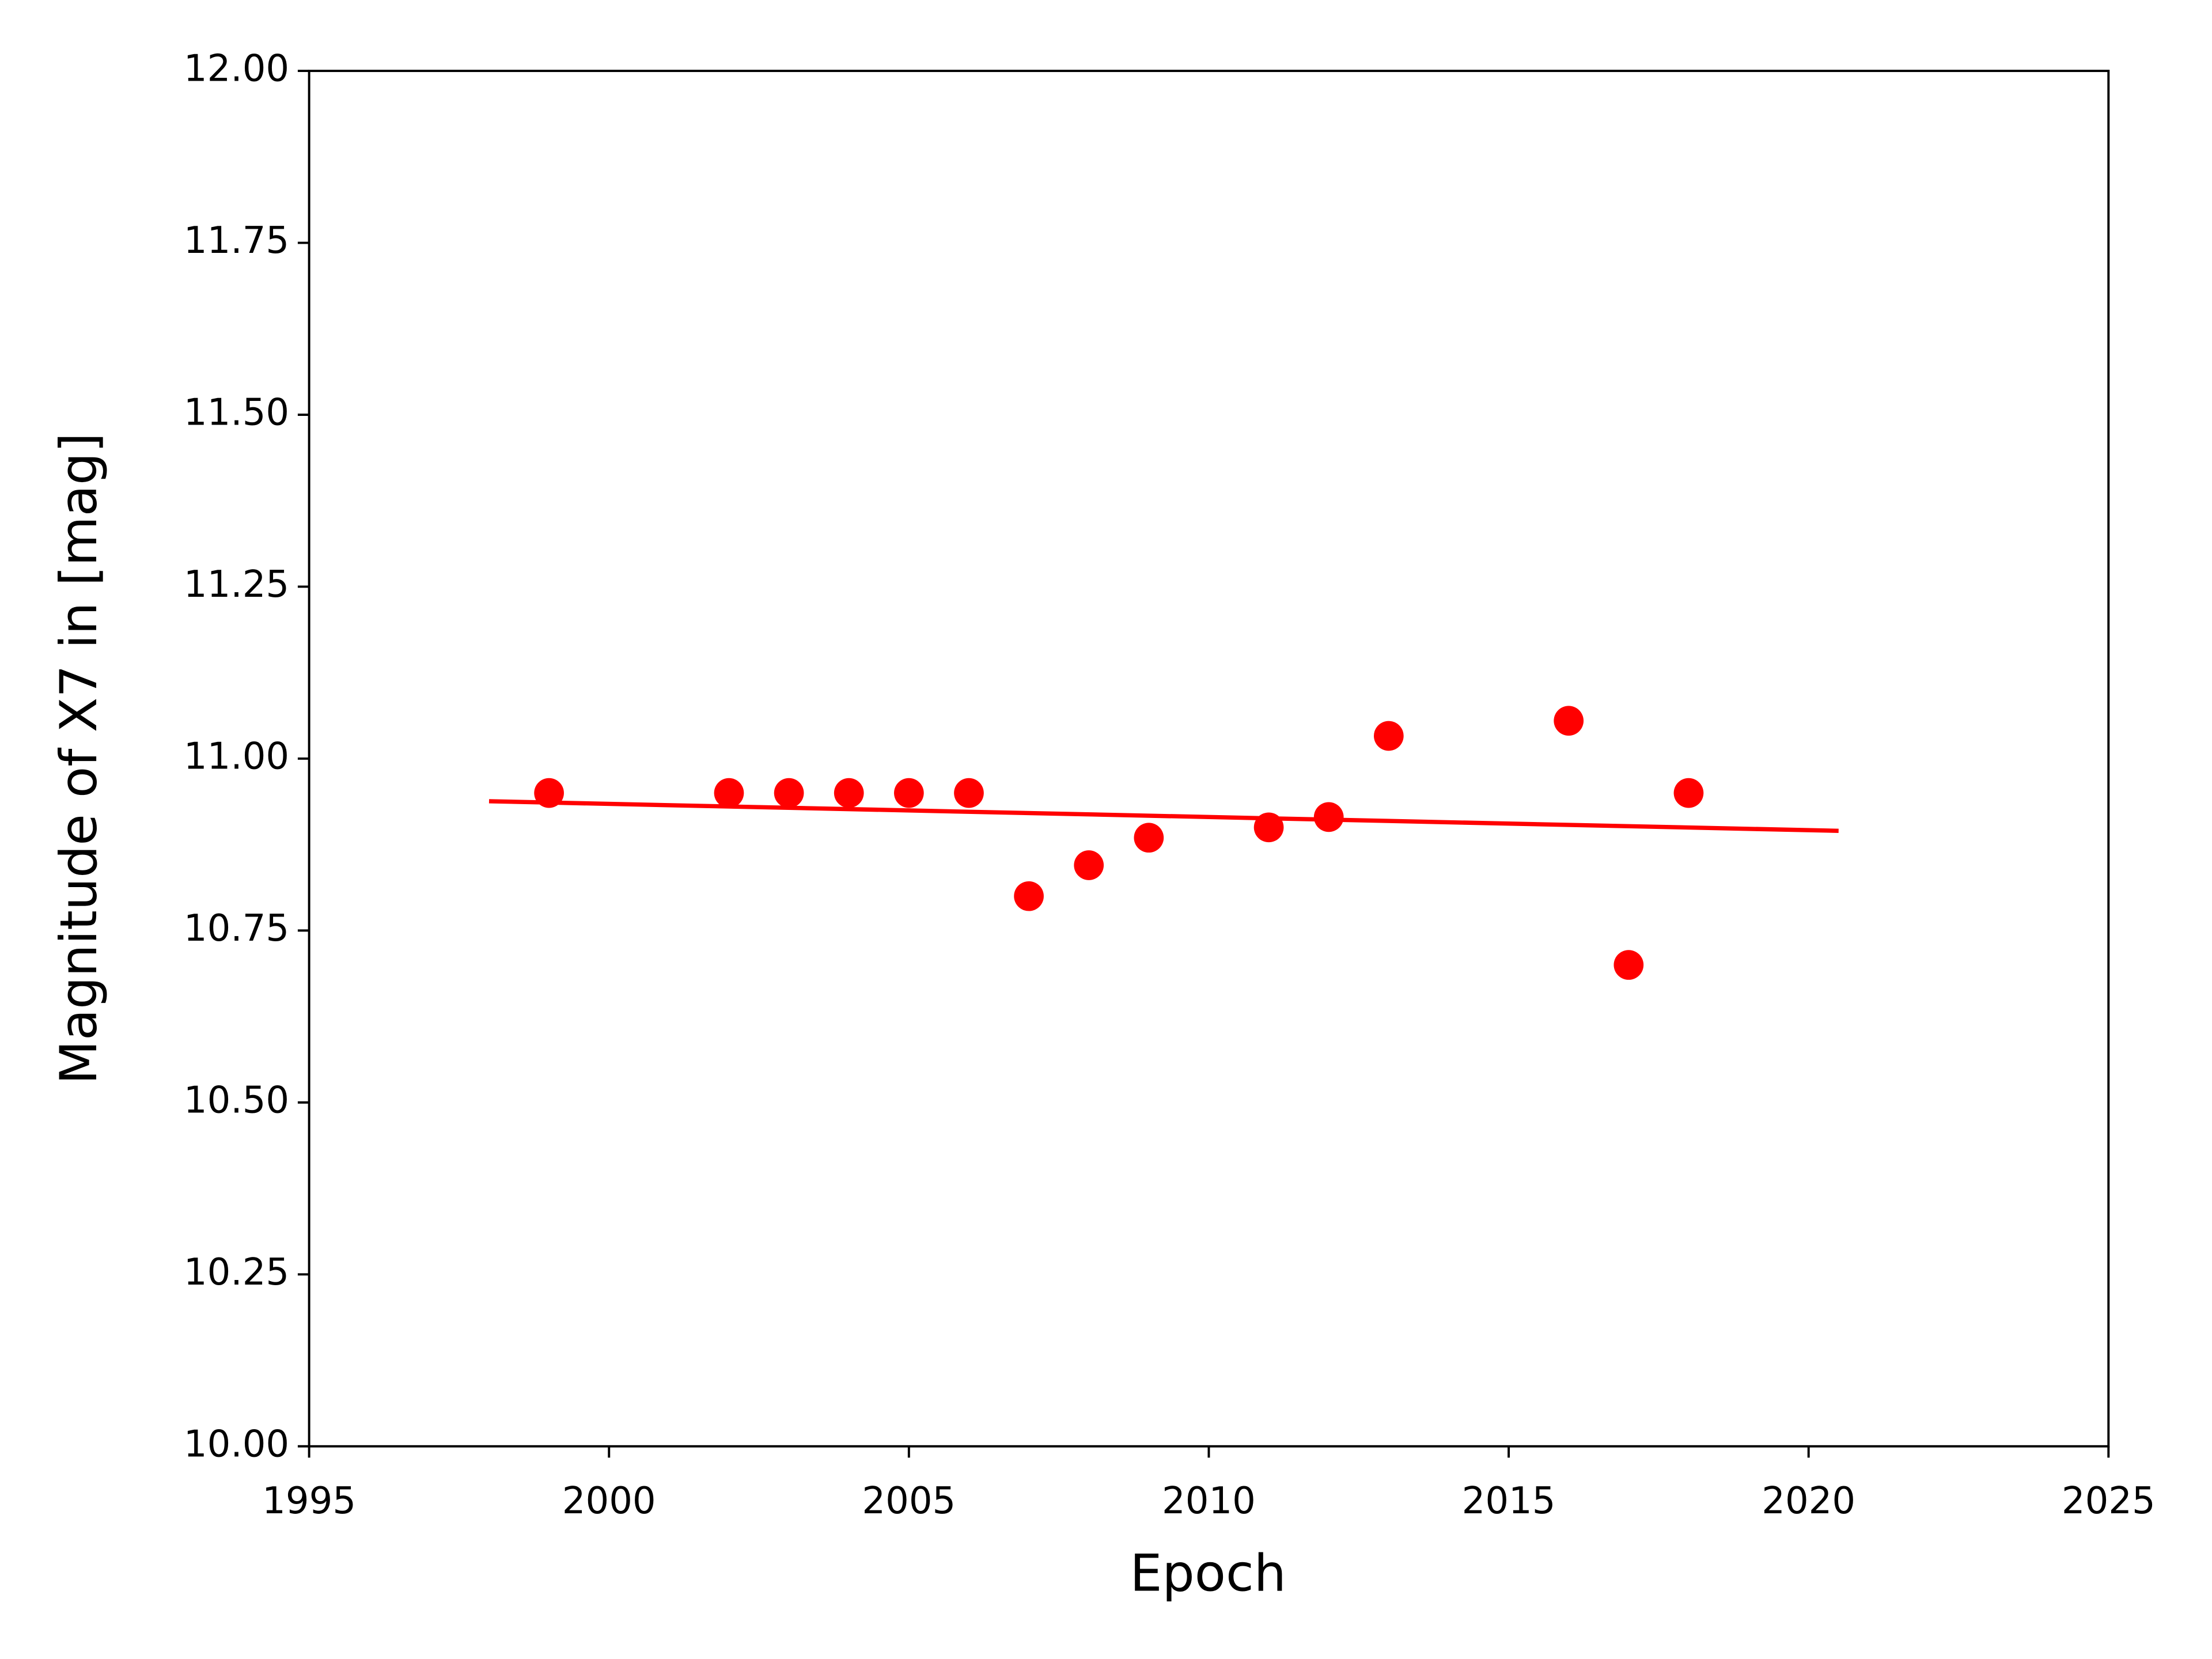 The width and height of the screenshot is (2212, 1659). Describe the element at coordinates (236, 928) in the screenshot. I see `y-tick-label: 10.75` at that location.